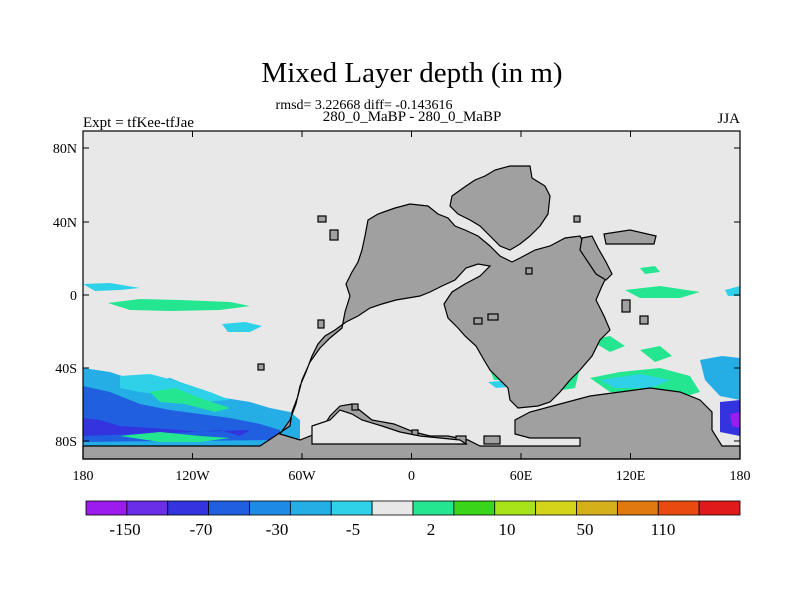  Describe the element at coordinates (411, 73) in the screenshot. I see `chart-title: Mixed Layer depth (in m)` at that location.